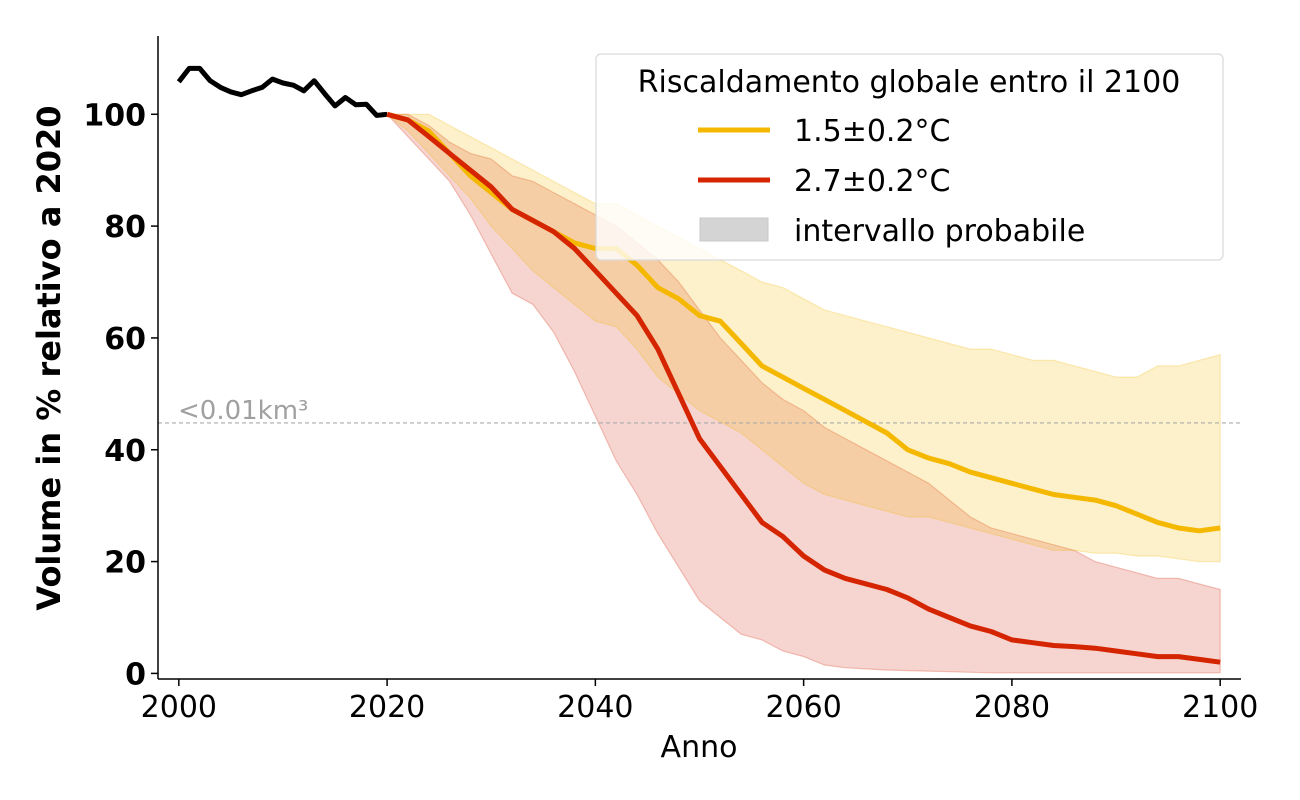 This screenshot has height=800, width=1300. Describe the element at coordinates (125, 451) in the screenshot. I see `y-tick-label: 40` at that location.